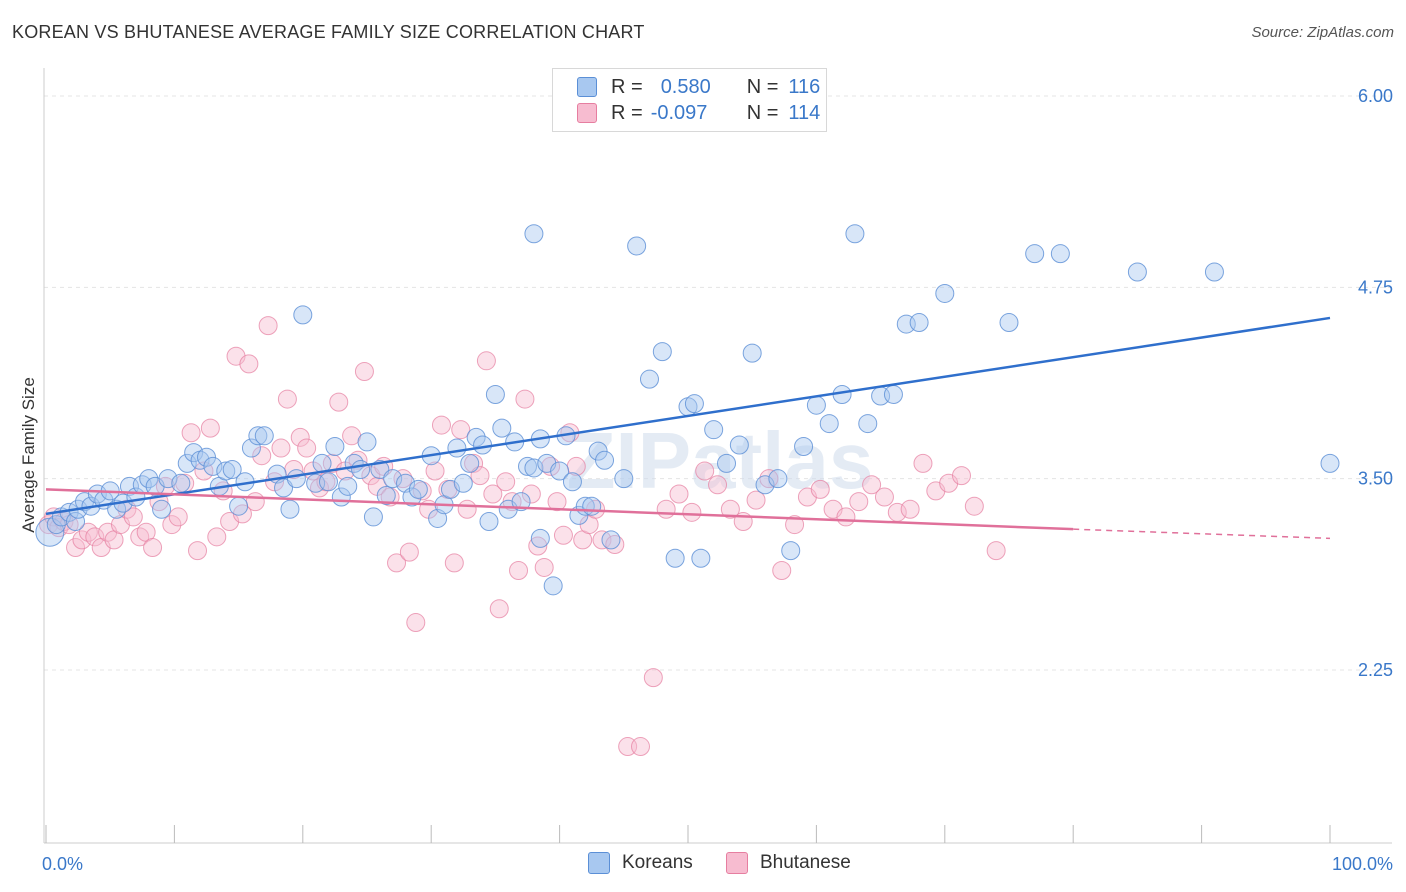  I want to click on watermark: ZIPatlas, so click(720, 460).